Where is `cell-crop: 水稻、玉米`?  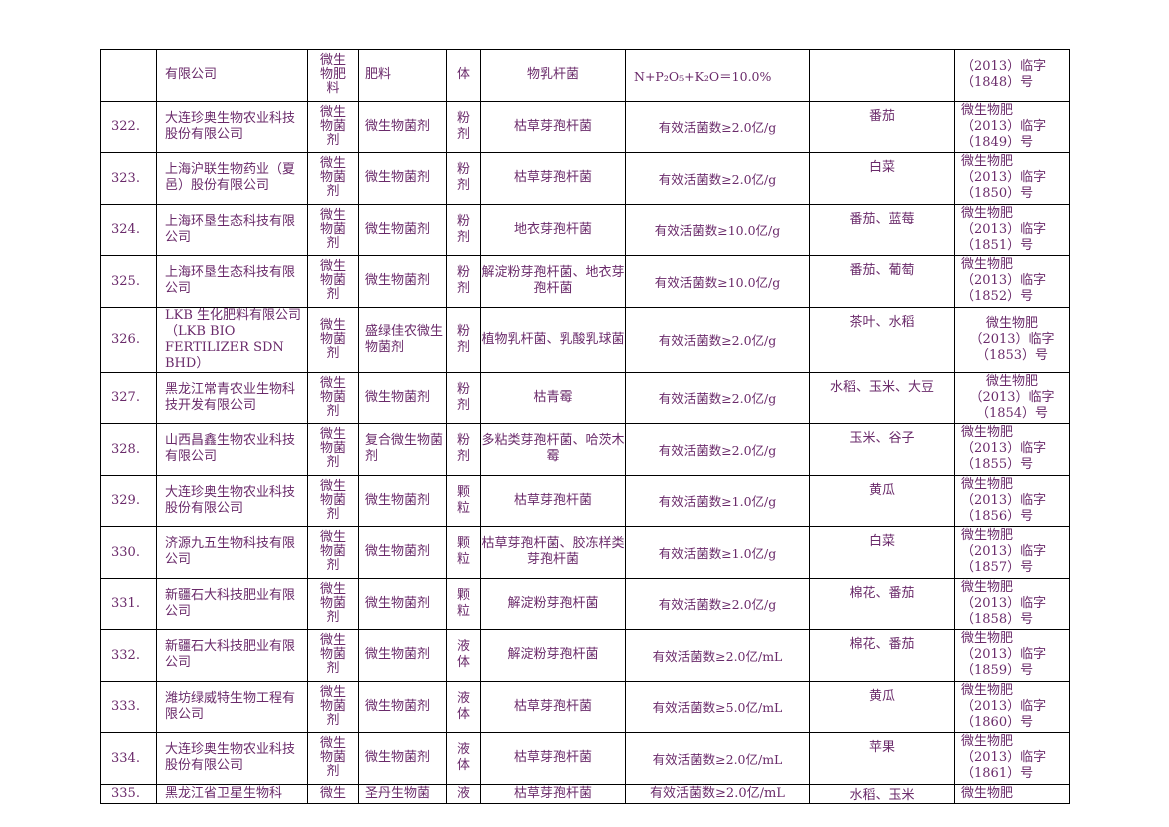
cell-crop: 水稻、玉米 is located at coordinates (882, 793).